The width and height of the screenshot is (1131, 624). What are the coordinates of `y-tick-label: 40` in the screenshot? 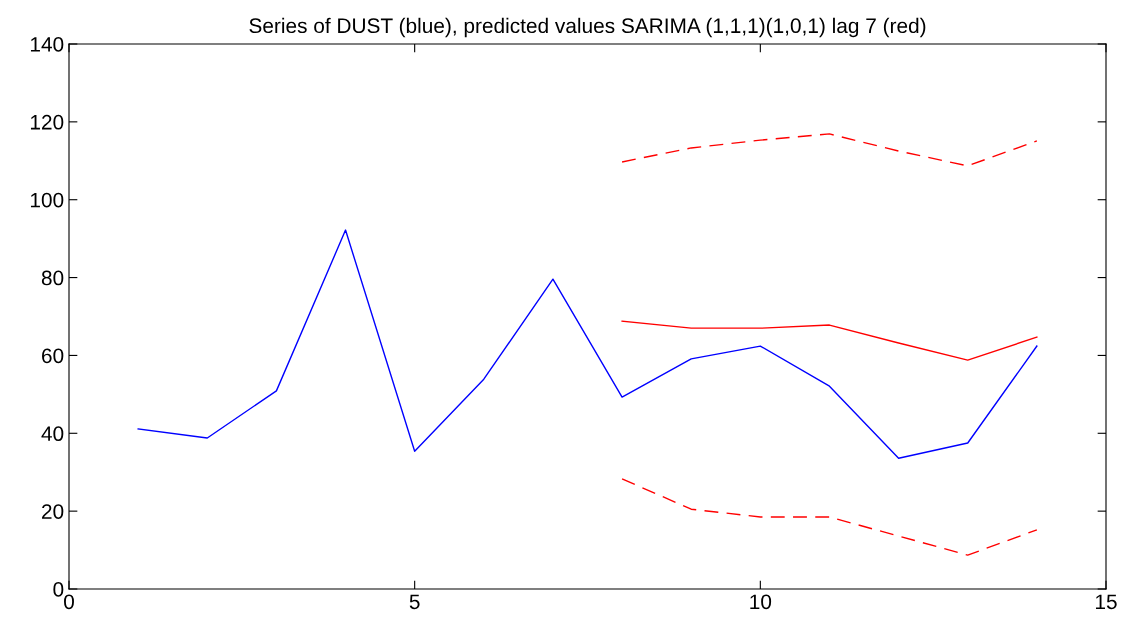 It's located at (52, 434).